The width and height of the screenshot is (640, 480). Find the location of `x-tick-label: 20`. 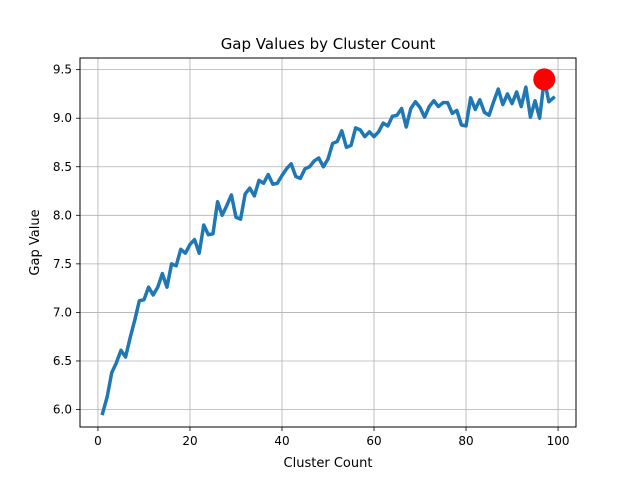

x-tick-label: 20 is located at coordinates (189, 441).